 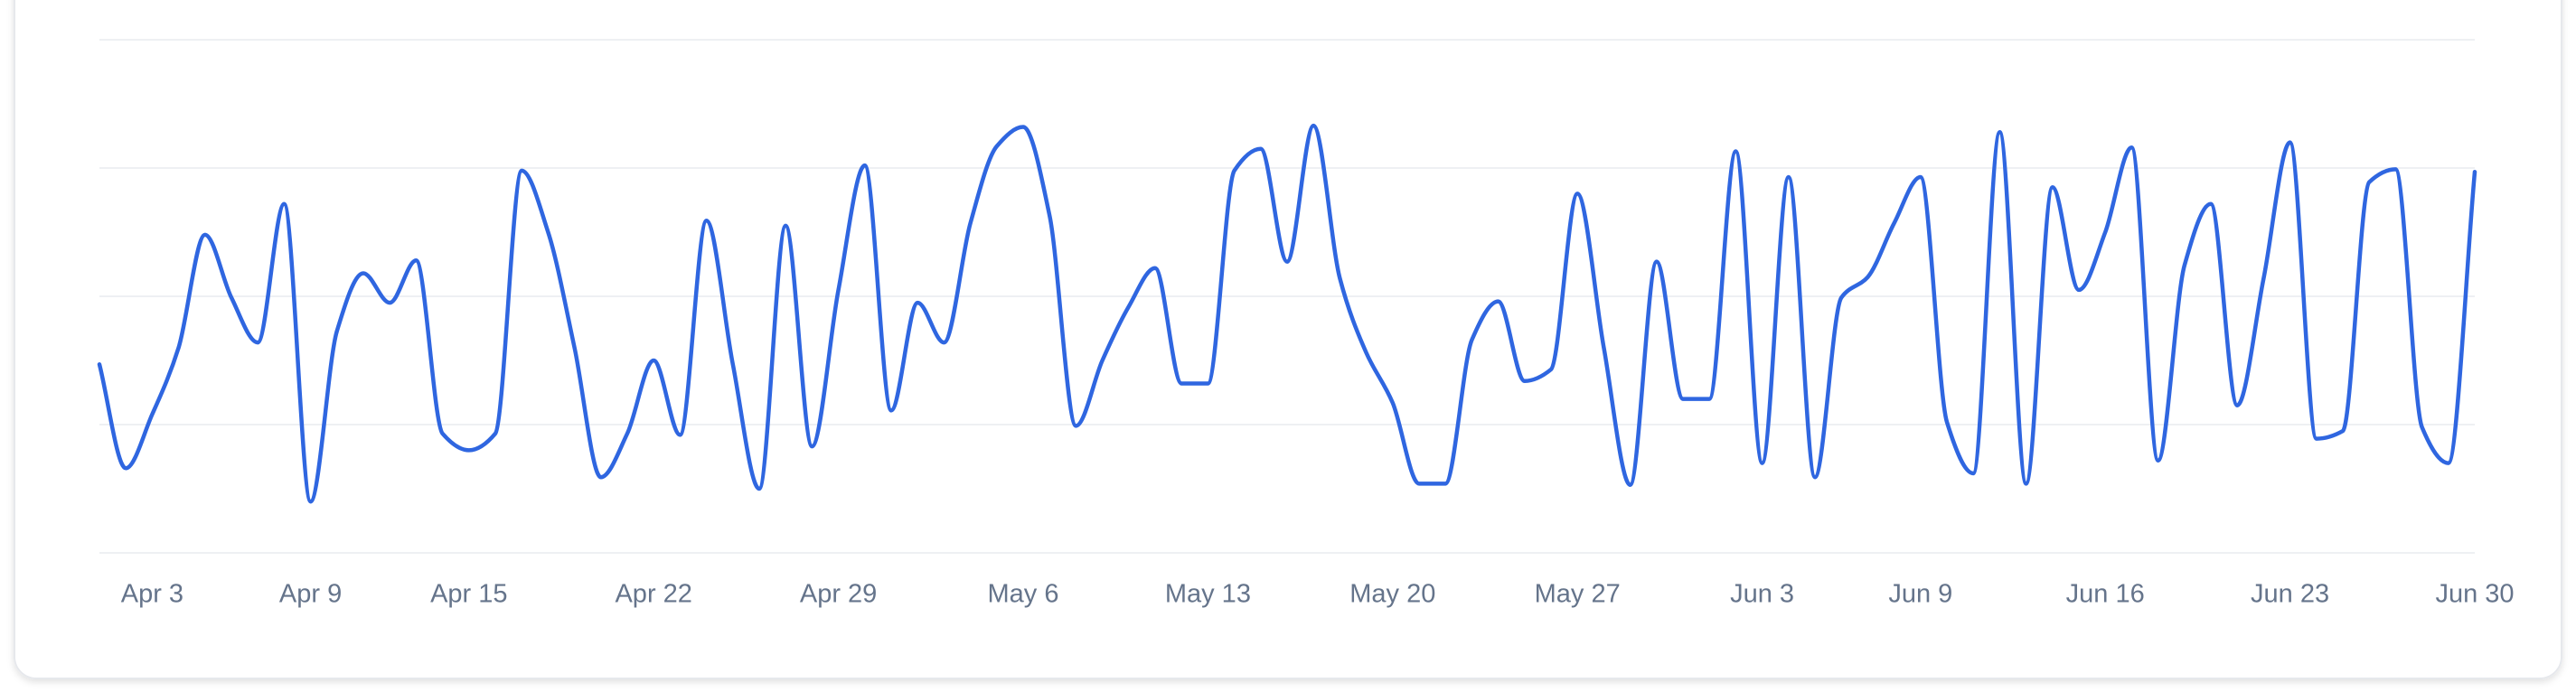 I want to click on x-tick-label: Jun 23, so click(x=2290, y=594).